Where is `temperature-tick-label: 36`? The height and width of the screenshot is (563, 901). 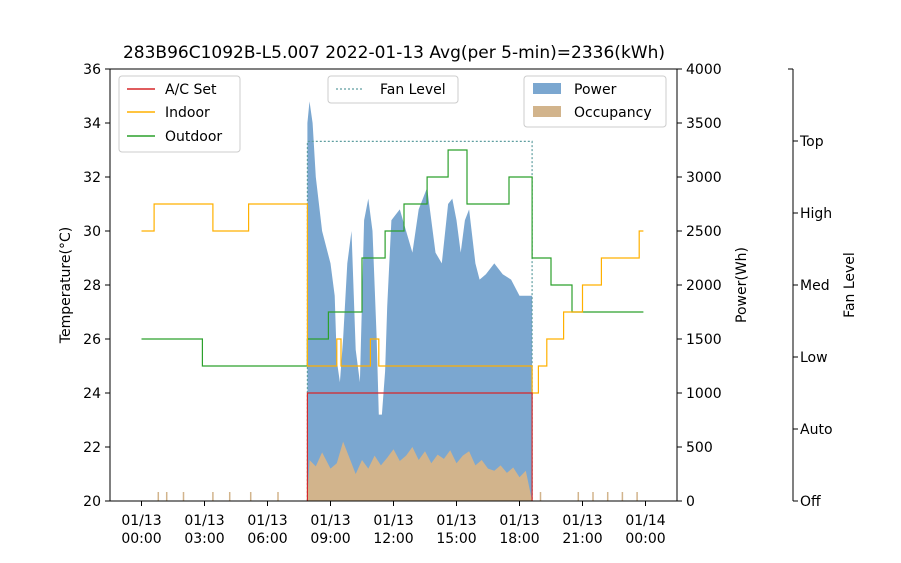
temperature-tick-label: 36 is located at coordinates (92, 70).